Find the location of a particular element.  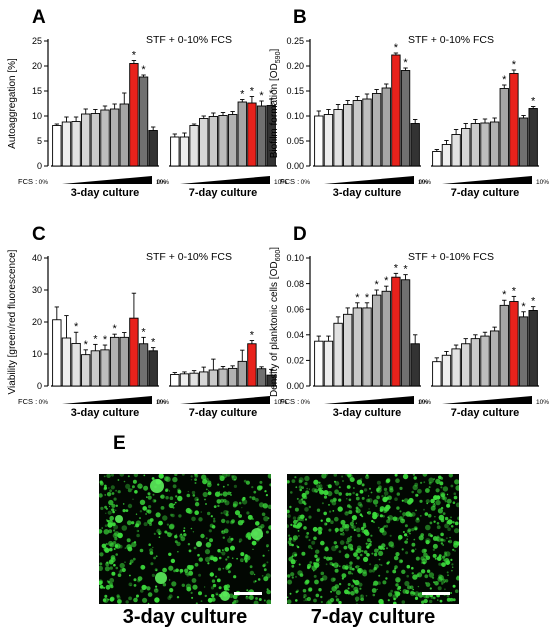

fcs-max-label: 10% is located at coordinates (424, 182).